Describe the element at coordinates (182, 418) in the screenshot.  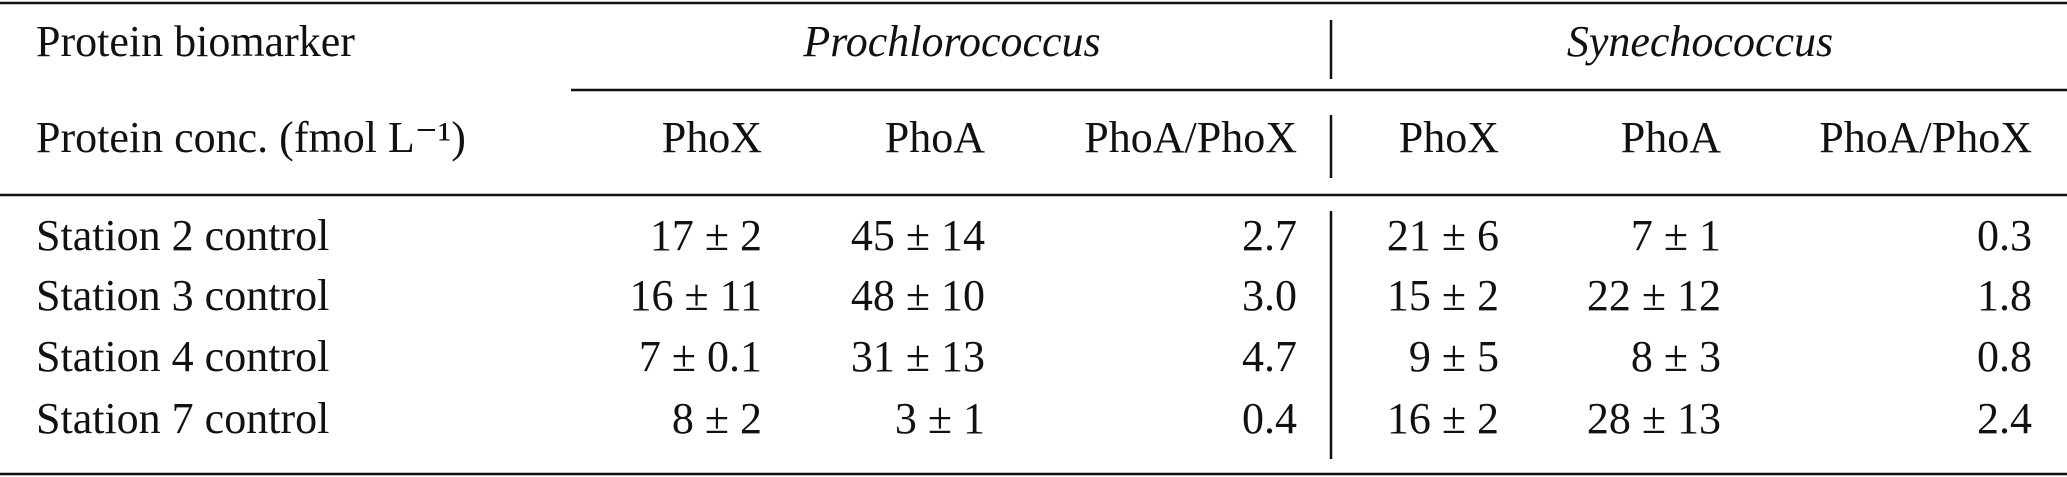
I see `row-label: Station 7 control` at that location.